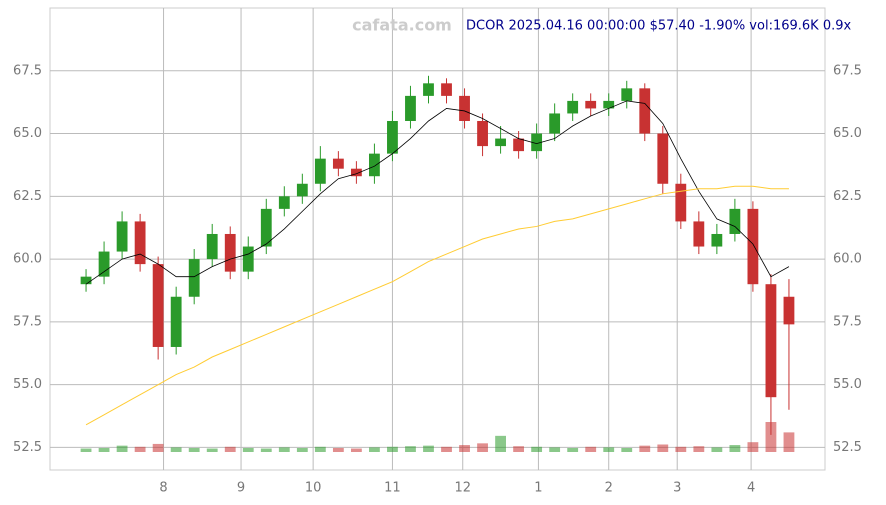 The width and height of the screenshot is (886, 505). I want to click on x-tick-label: 4, so click(751, 488).